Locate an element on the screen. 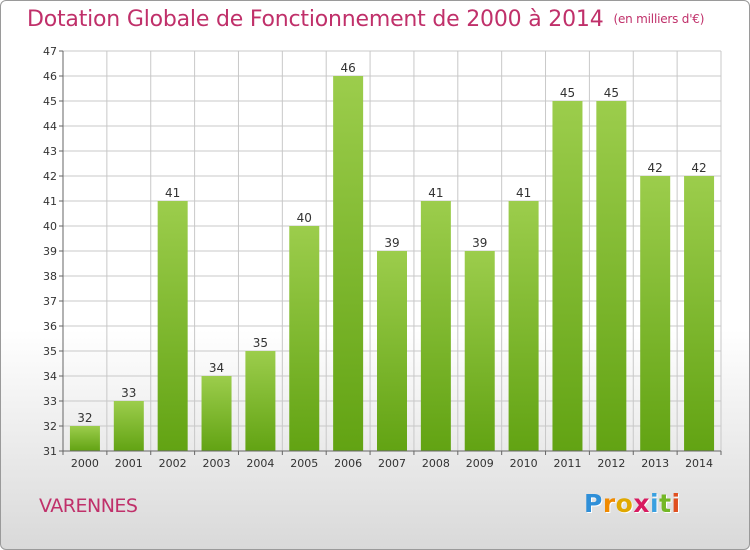 This screenshot has width=750, height=550. x-tick-label-2003: 2003 is located at coordinates (217, 463).